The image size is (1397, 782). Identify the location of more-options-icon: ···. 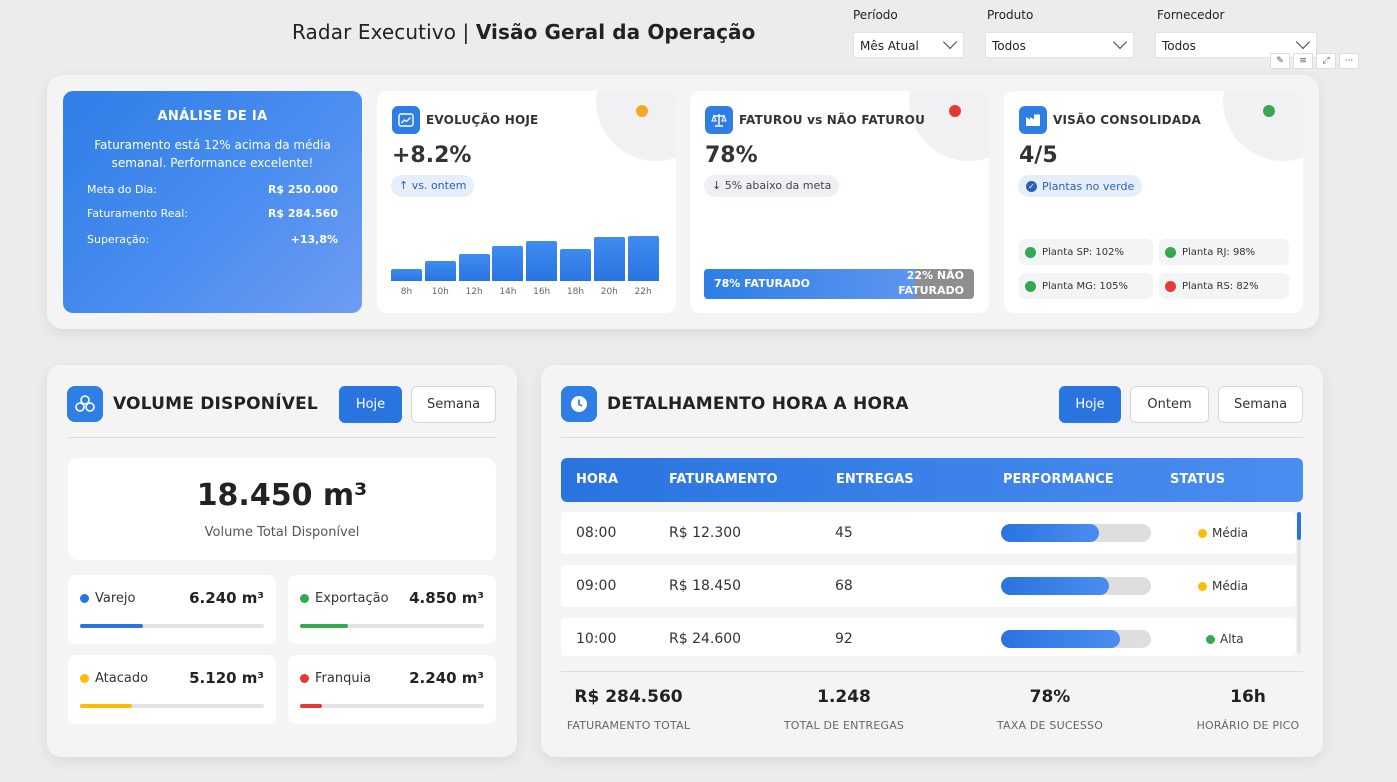
(1349, 61).